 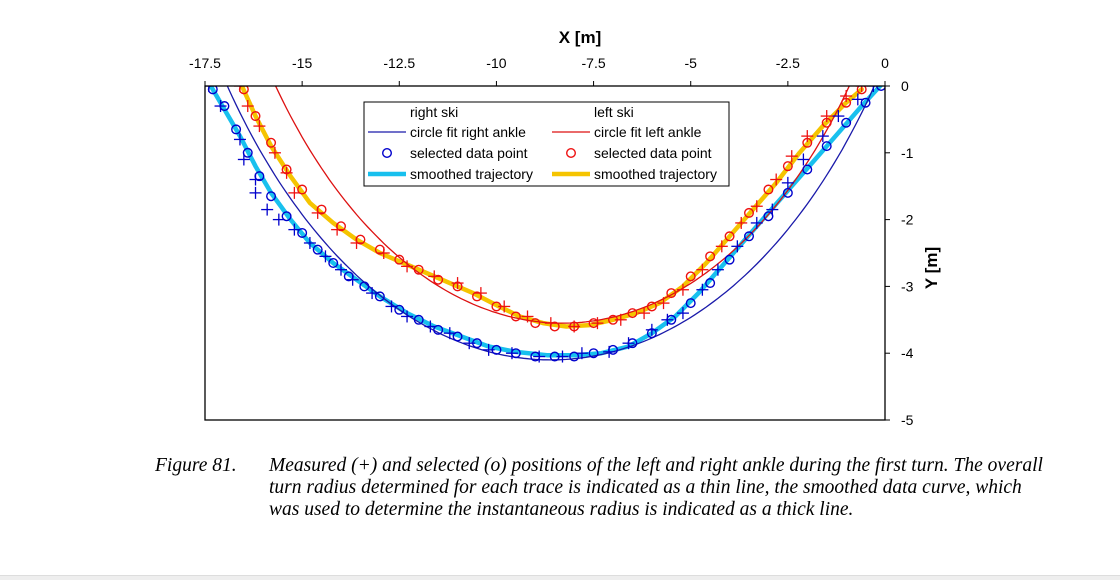 What do you see at coordinates (546, 144) in the screenshot?
I see `legend-box` at bounding box center [546, 144].